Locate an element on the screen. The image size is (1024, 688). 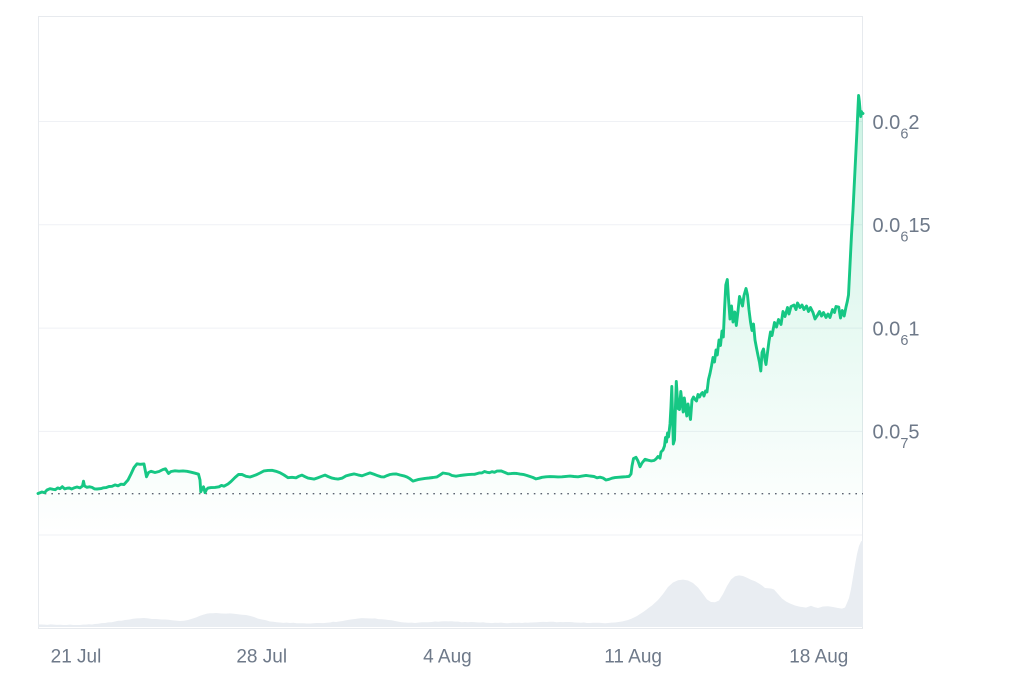
svg-text: 4 Aug is located at coordinates (447, 656).